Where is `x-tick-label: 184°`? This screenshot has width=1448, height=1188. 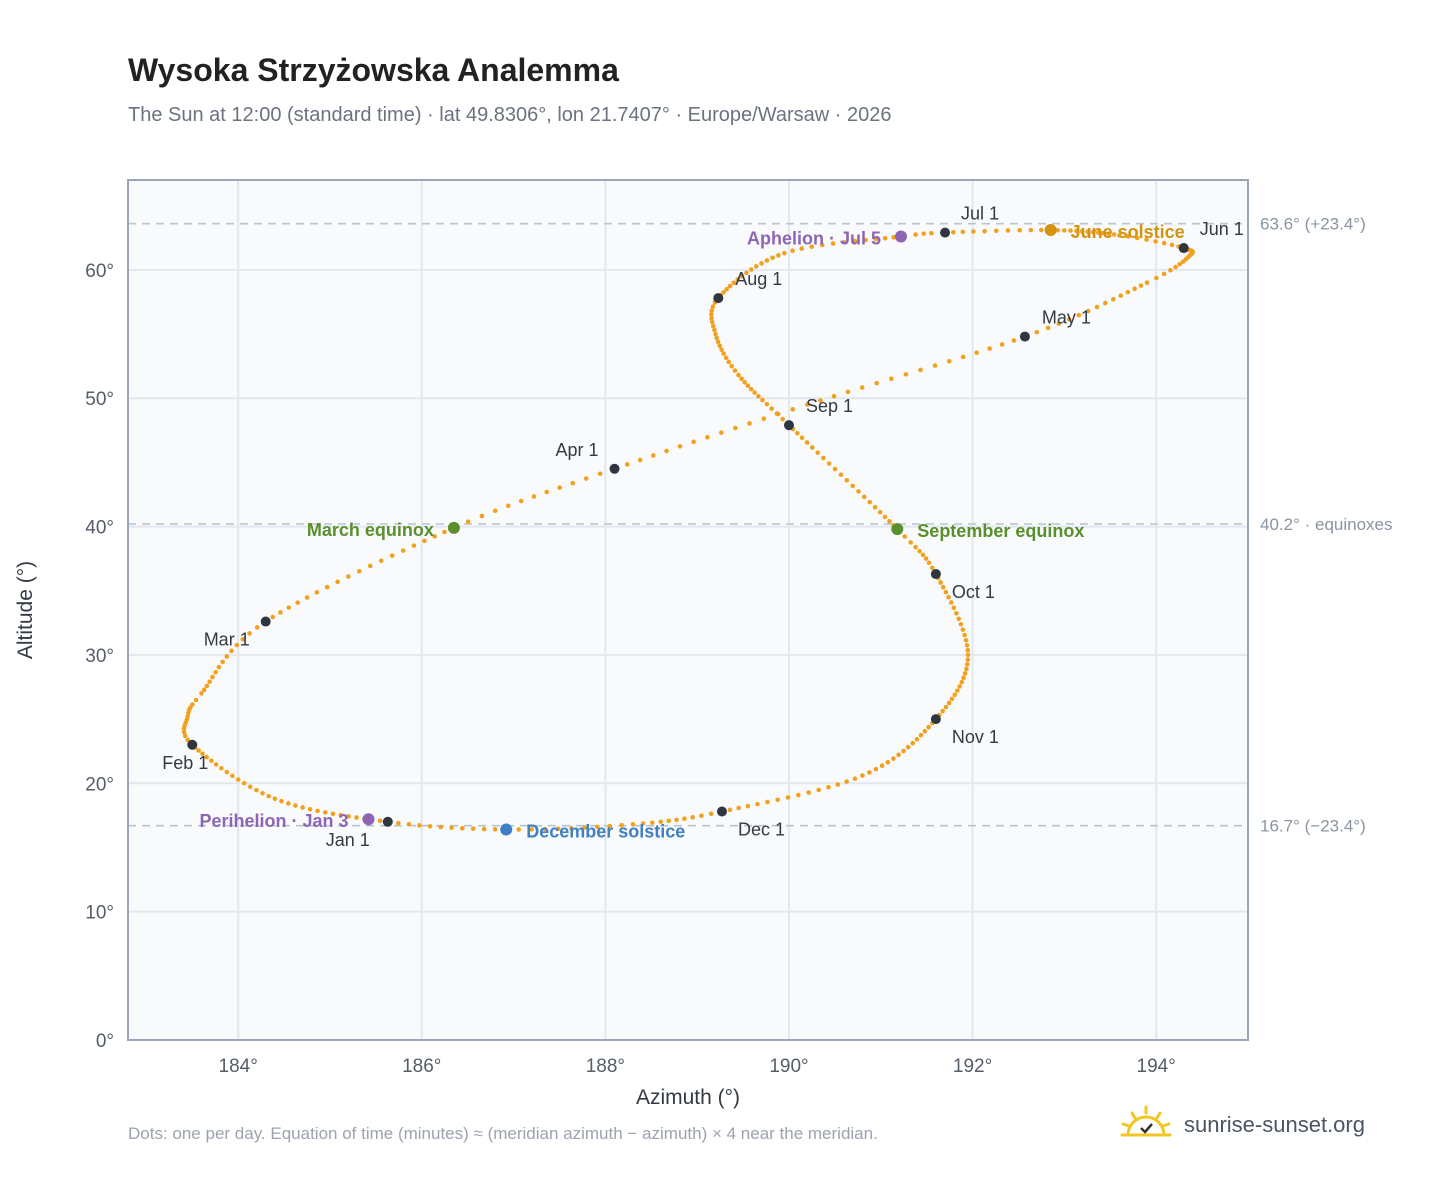 x-tick-label: 184° is located at coordinates (238, 1066).